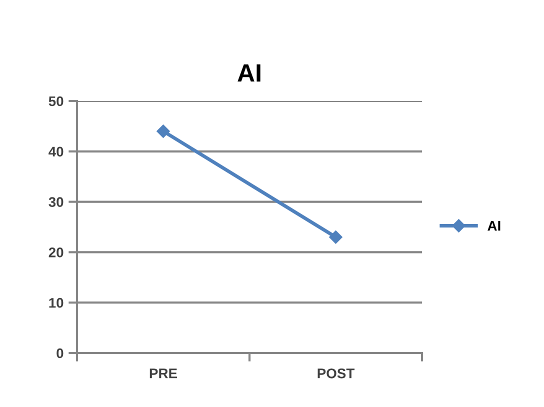 The width and height of the screenshot is (544, 407). Describe the element at coordinates (249, 73) in the screenshot. I see `chart-title: AI` at that location.